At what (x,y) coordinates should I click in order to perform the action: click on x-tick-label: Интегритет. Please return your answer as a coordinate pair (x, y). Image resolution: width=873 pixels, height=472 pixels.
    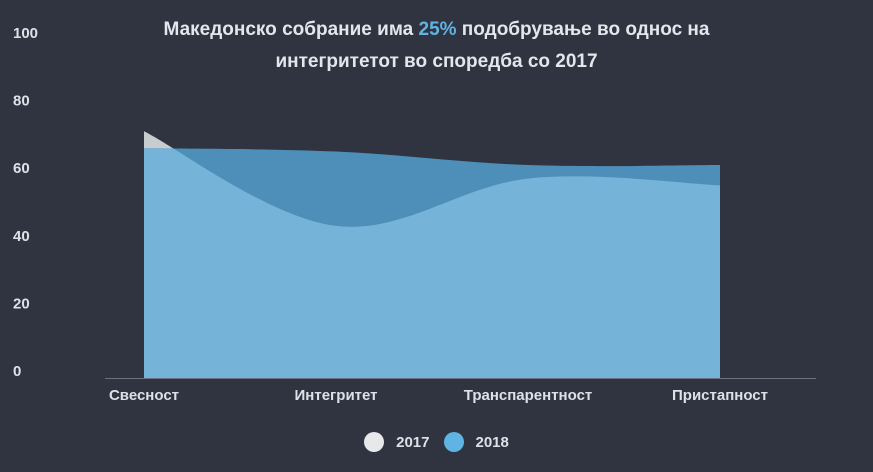
    Looking at the image, I should click on (336, 395).